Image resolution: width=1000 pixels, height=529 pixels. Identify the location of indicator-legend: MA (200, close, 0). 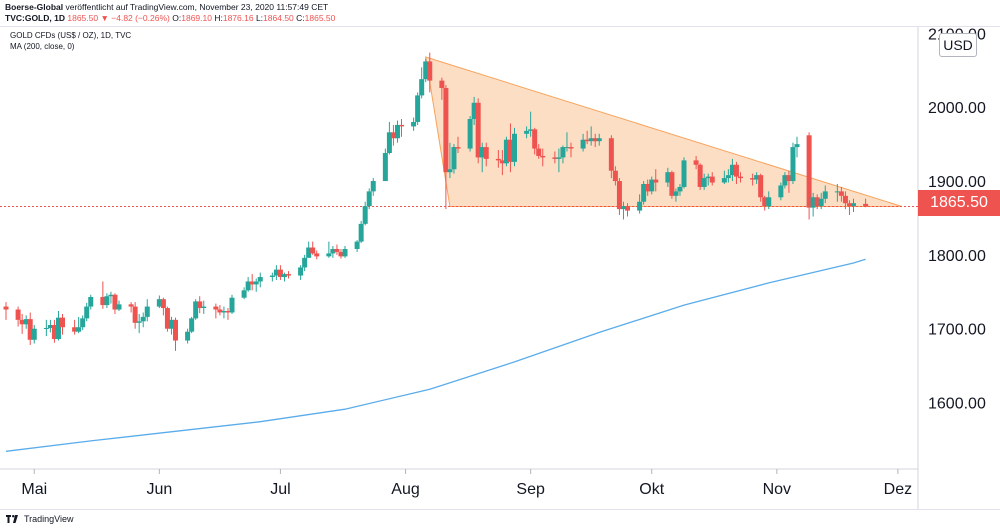
(42, 46).